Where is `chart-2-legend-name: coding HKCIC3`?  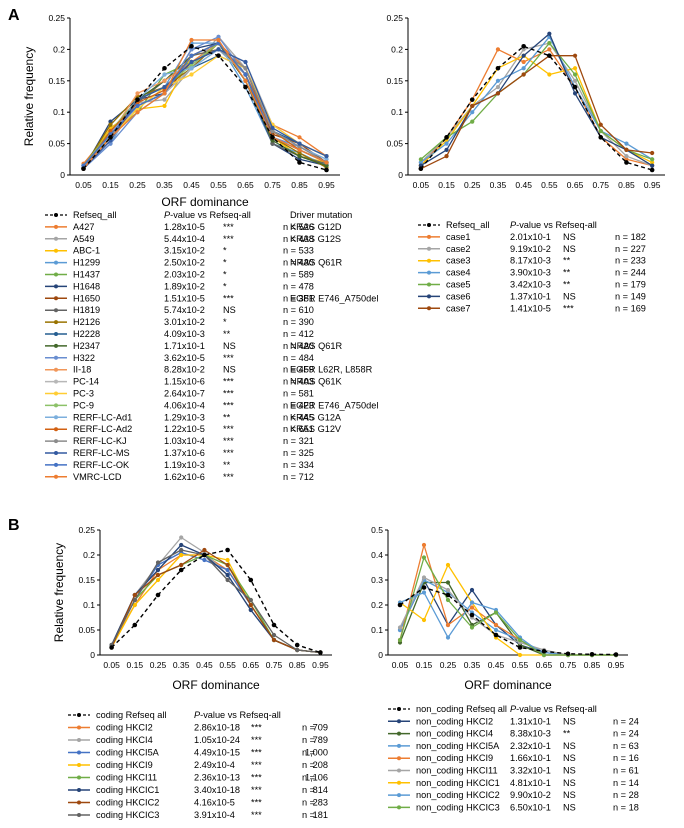 chart-2-legend-name: coding HKCIC3 is located at coordinates (127, 815).